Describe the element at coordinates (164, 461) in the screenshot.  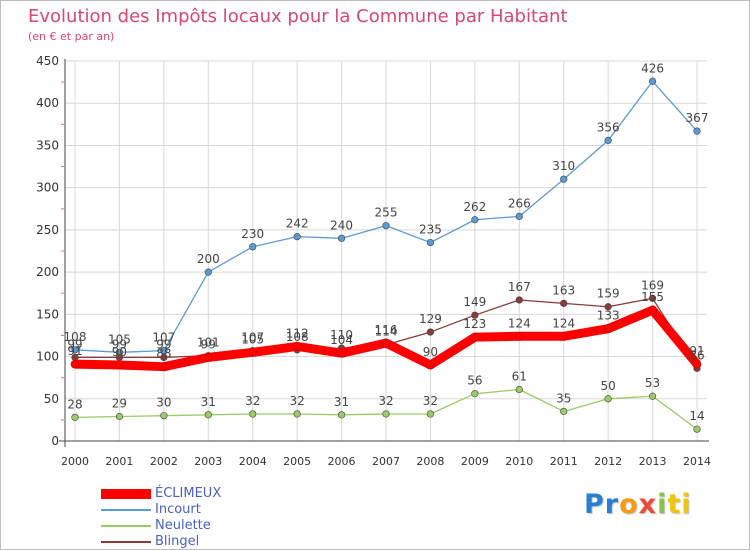
I see `x-tick-label: 2002` at that location.